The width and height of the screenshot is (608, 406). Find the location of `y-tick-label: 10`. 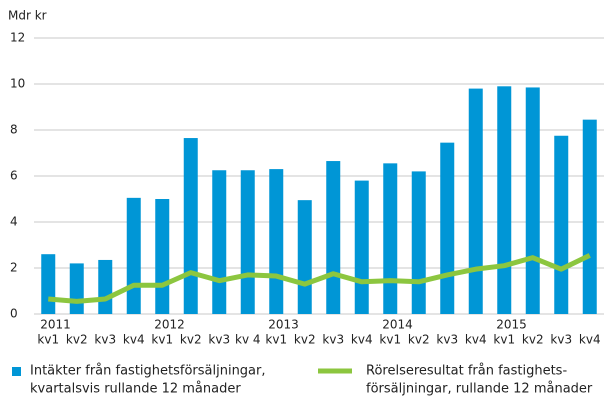

y-tick-label: 10 is located at coordinates (17, 84).